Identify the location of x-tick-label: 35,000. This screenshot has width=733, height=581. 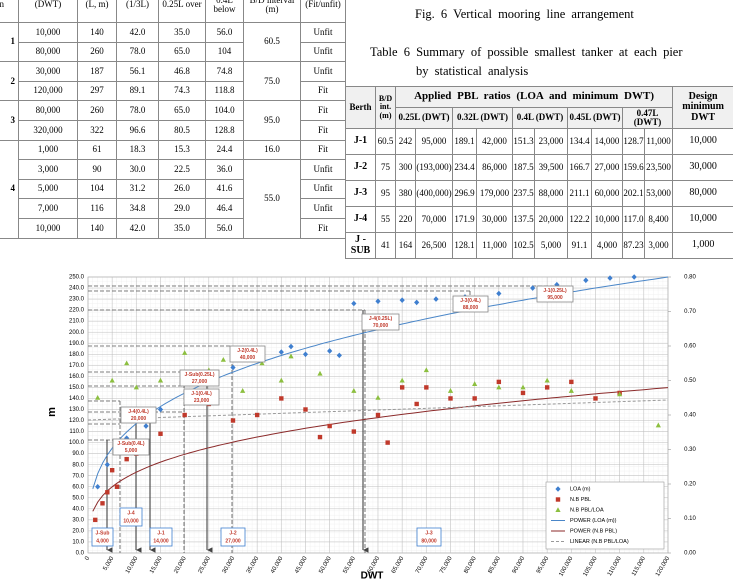
(253, 564).